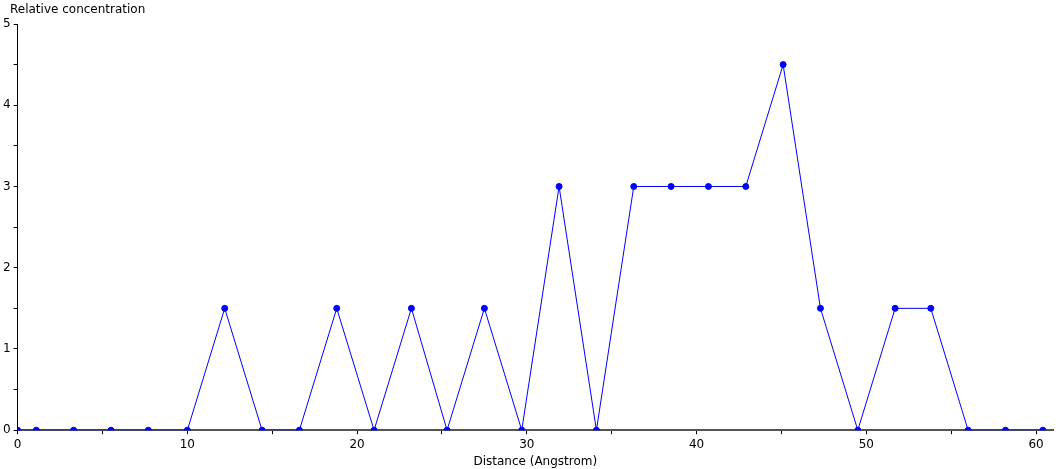 The width and height of the screenshot is (1061, 469). What do you see at coordinates (6, 429) in the screenshot?
I see `y-tick-label: 0` at bounding box center [6, 429].